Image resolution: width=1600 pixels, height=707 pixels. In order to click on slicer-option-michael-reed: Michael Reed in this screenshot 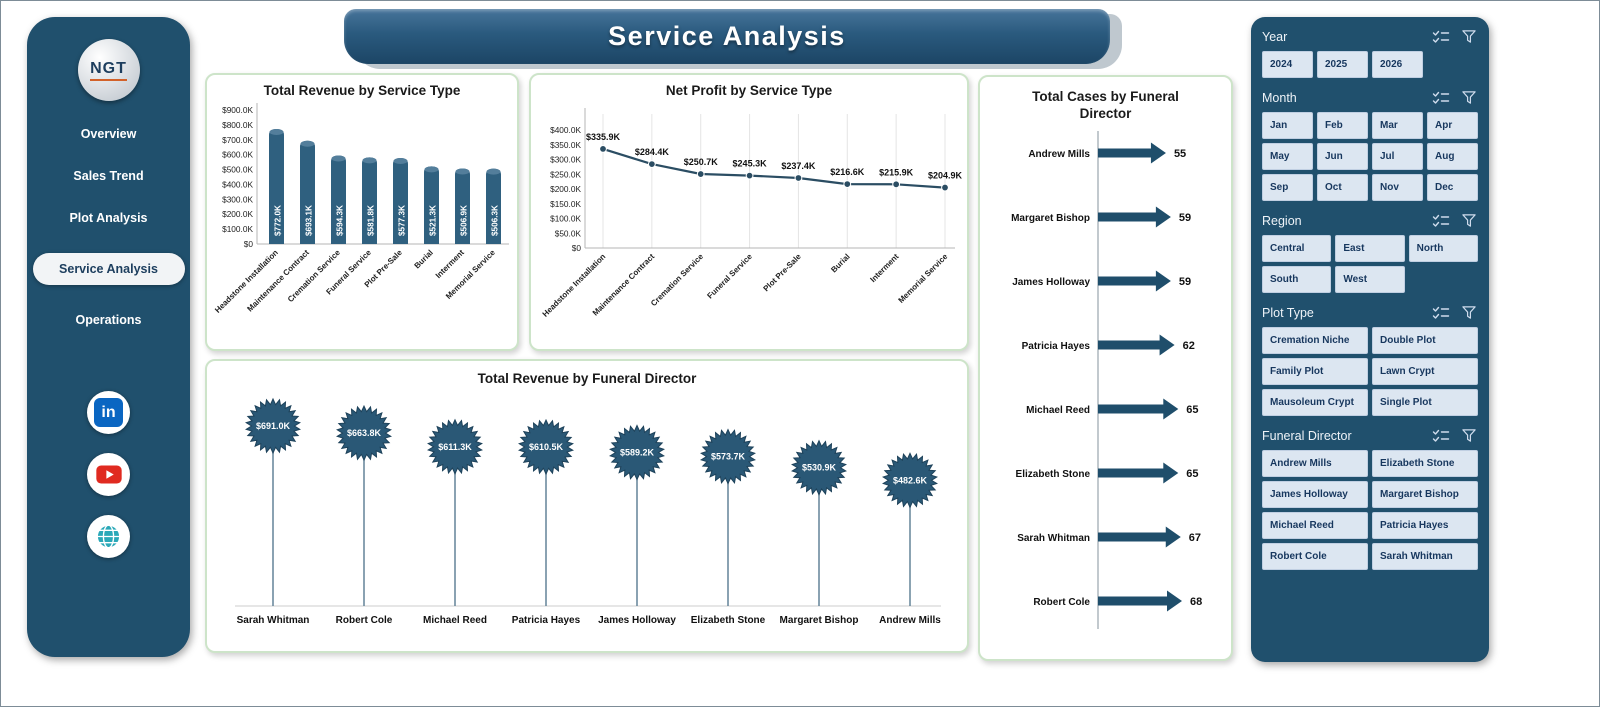, I will do `click(1315, 525)`.